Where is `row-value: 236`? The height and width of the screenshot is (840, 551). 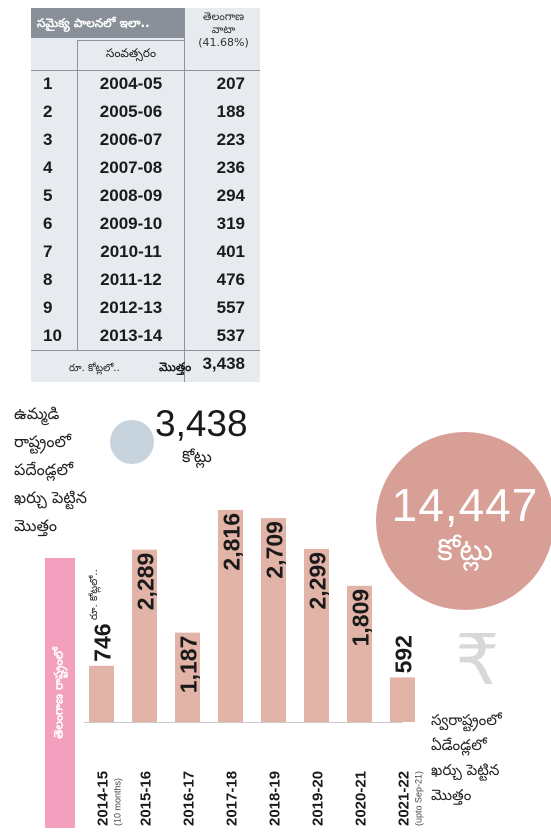 row-value: 236 is located at coordinates (230, 167).